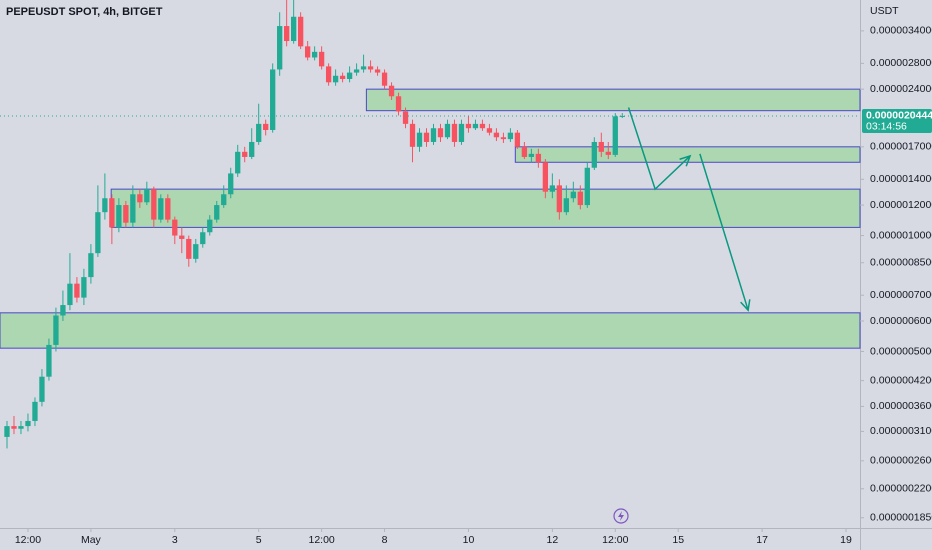 Image resolution: width=932 pixels, height=550 pixels. Describe the element at coordinates (385, 540) in the screenshot. I see `x-tick-label: 8` at that location.